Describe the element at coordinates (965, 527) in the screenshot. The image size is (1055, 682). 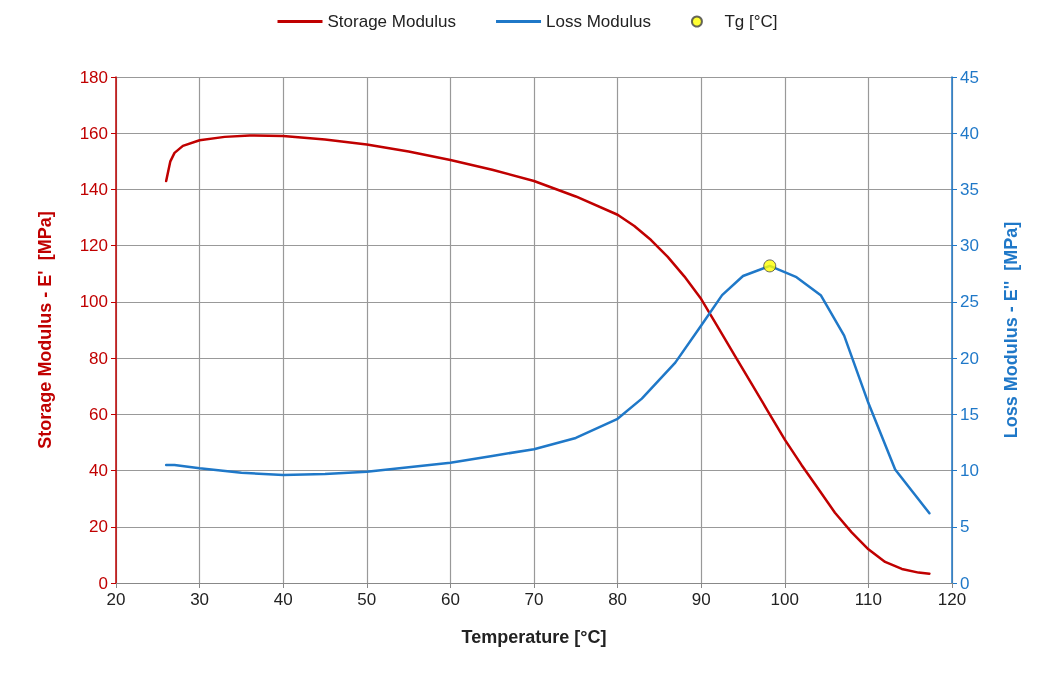
I see `y2-tick-label: 5` at that location.